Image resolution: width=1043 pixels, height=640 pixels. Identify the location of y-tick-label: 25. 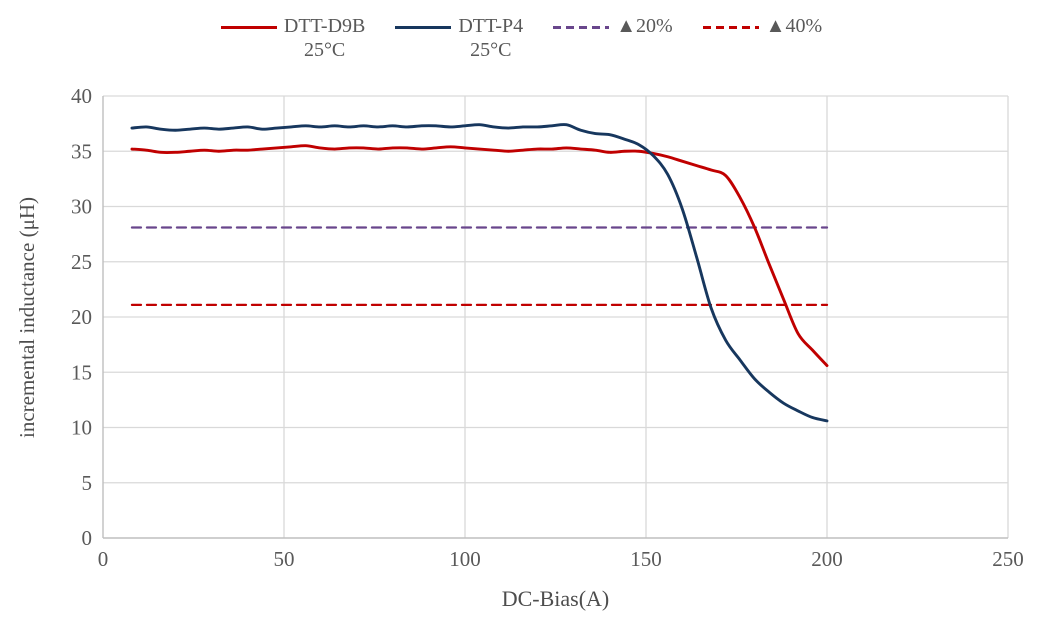
(81, 262).